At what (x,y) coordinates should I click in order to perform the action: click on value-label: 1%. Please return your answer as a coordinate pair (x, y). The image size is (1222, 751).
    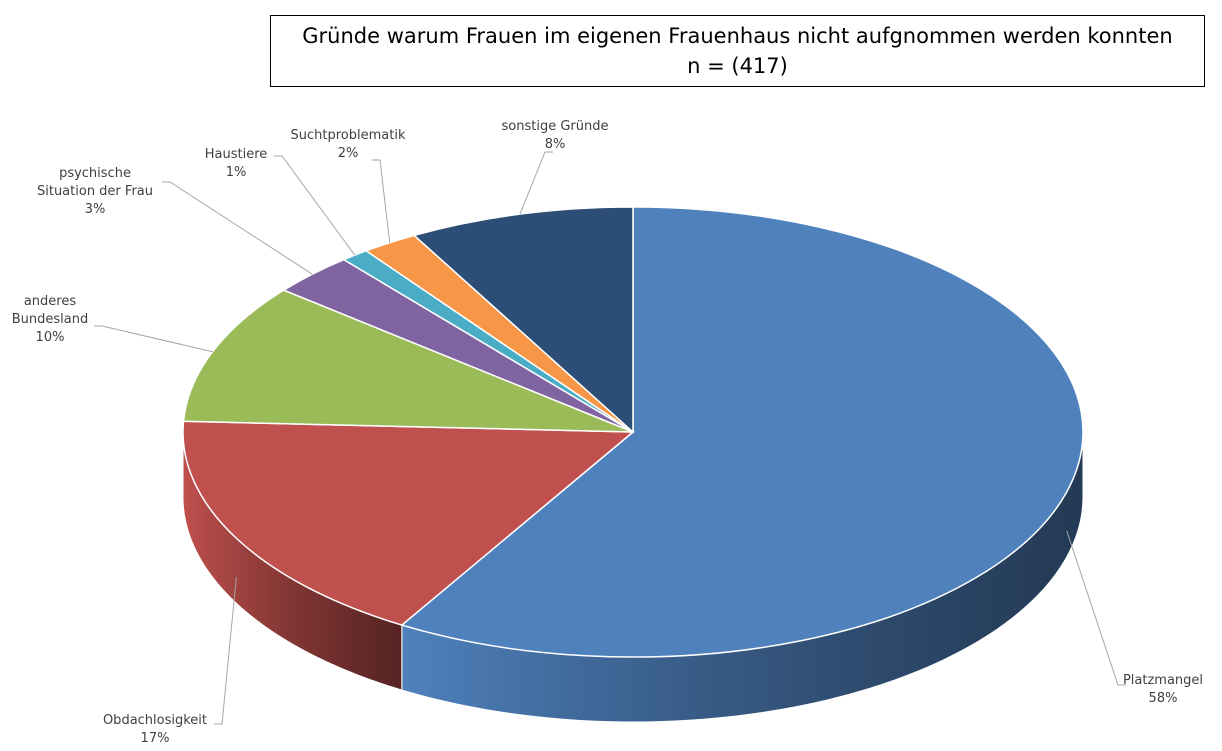
    Looking at the image, I should click on (236, 172).